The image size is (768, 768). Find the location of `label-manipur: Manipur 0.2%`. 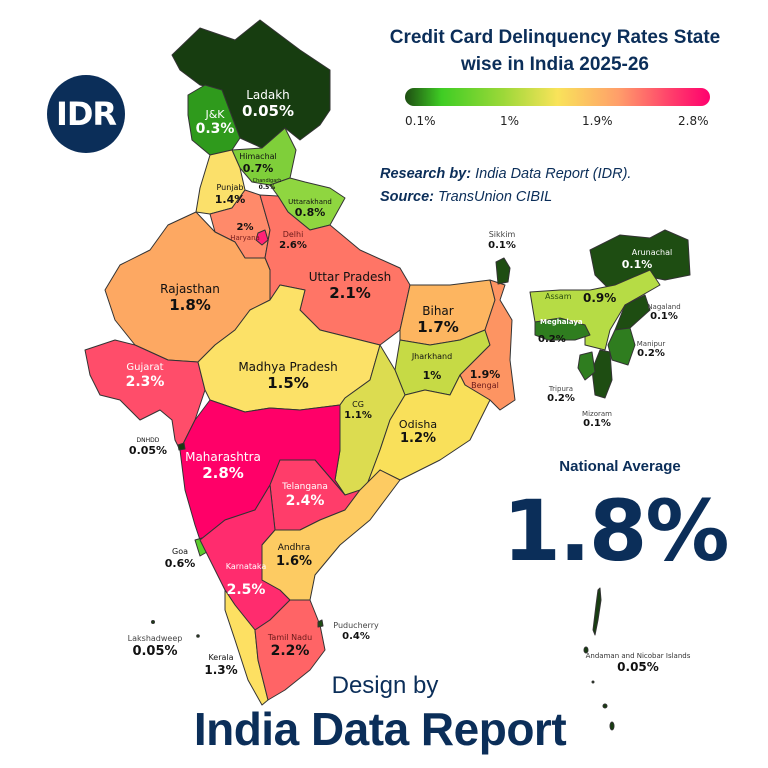

label-manipur: Manipur 0.2% is located at coordinates (651, 350).